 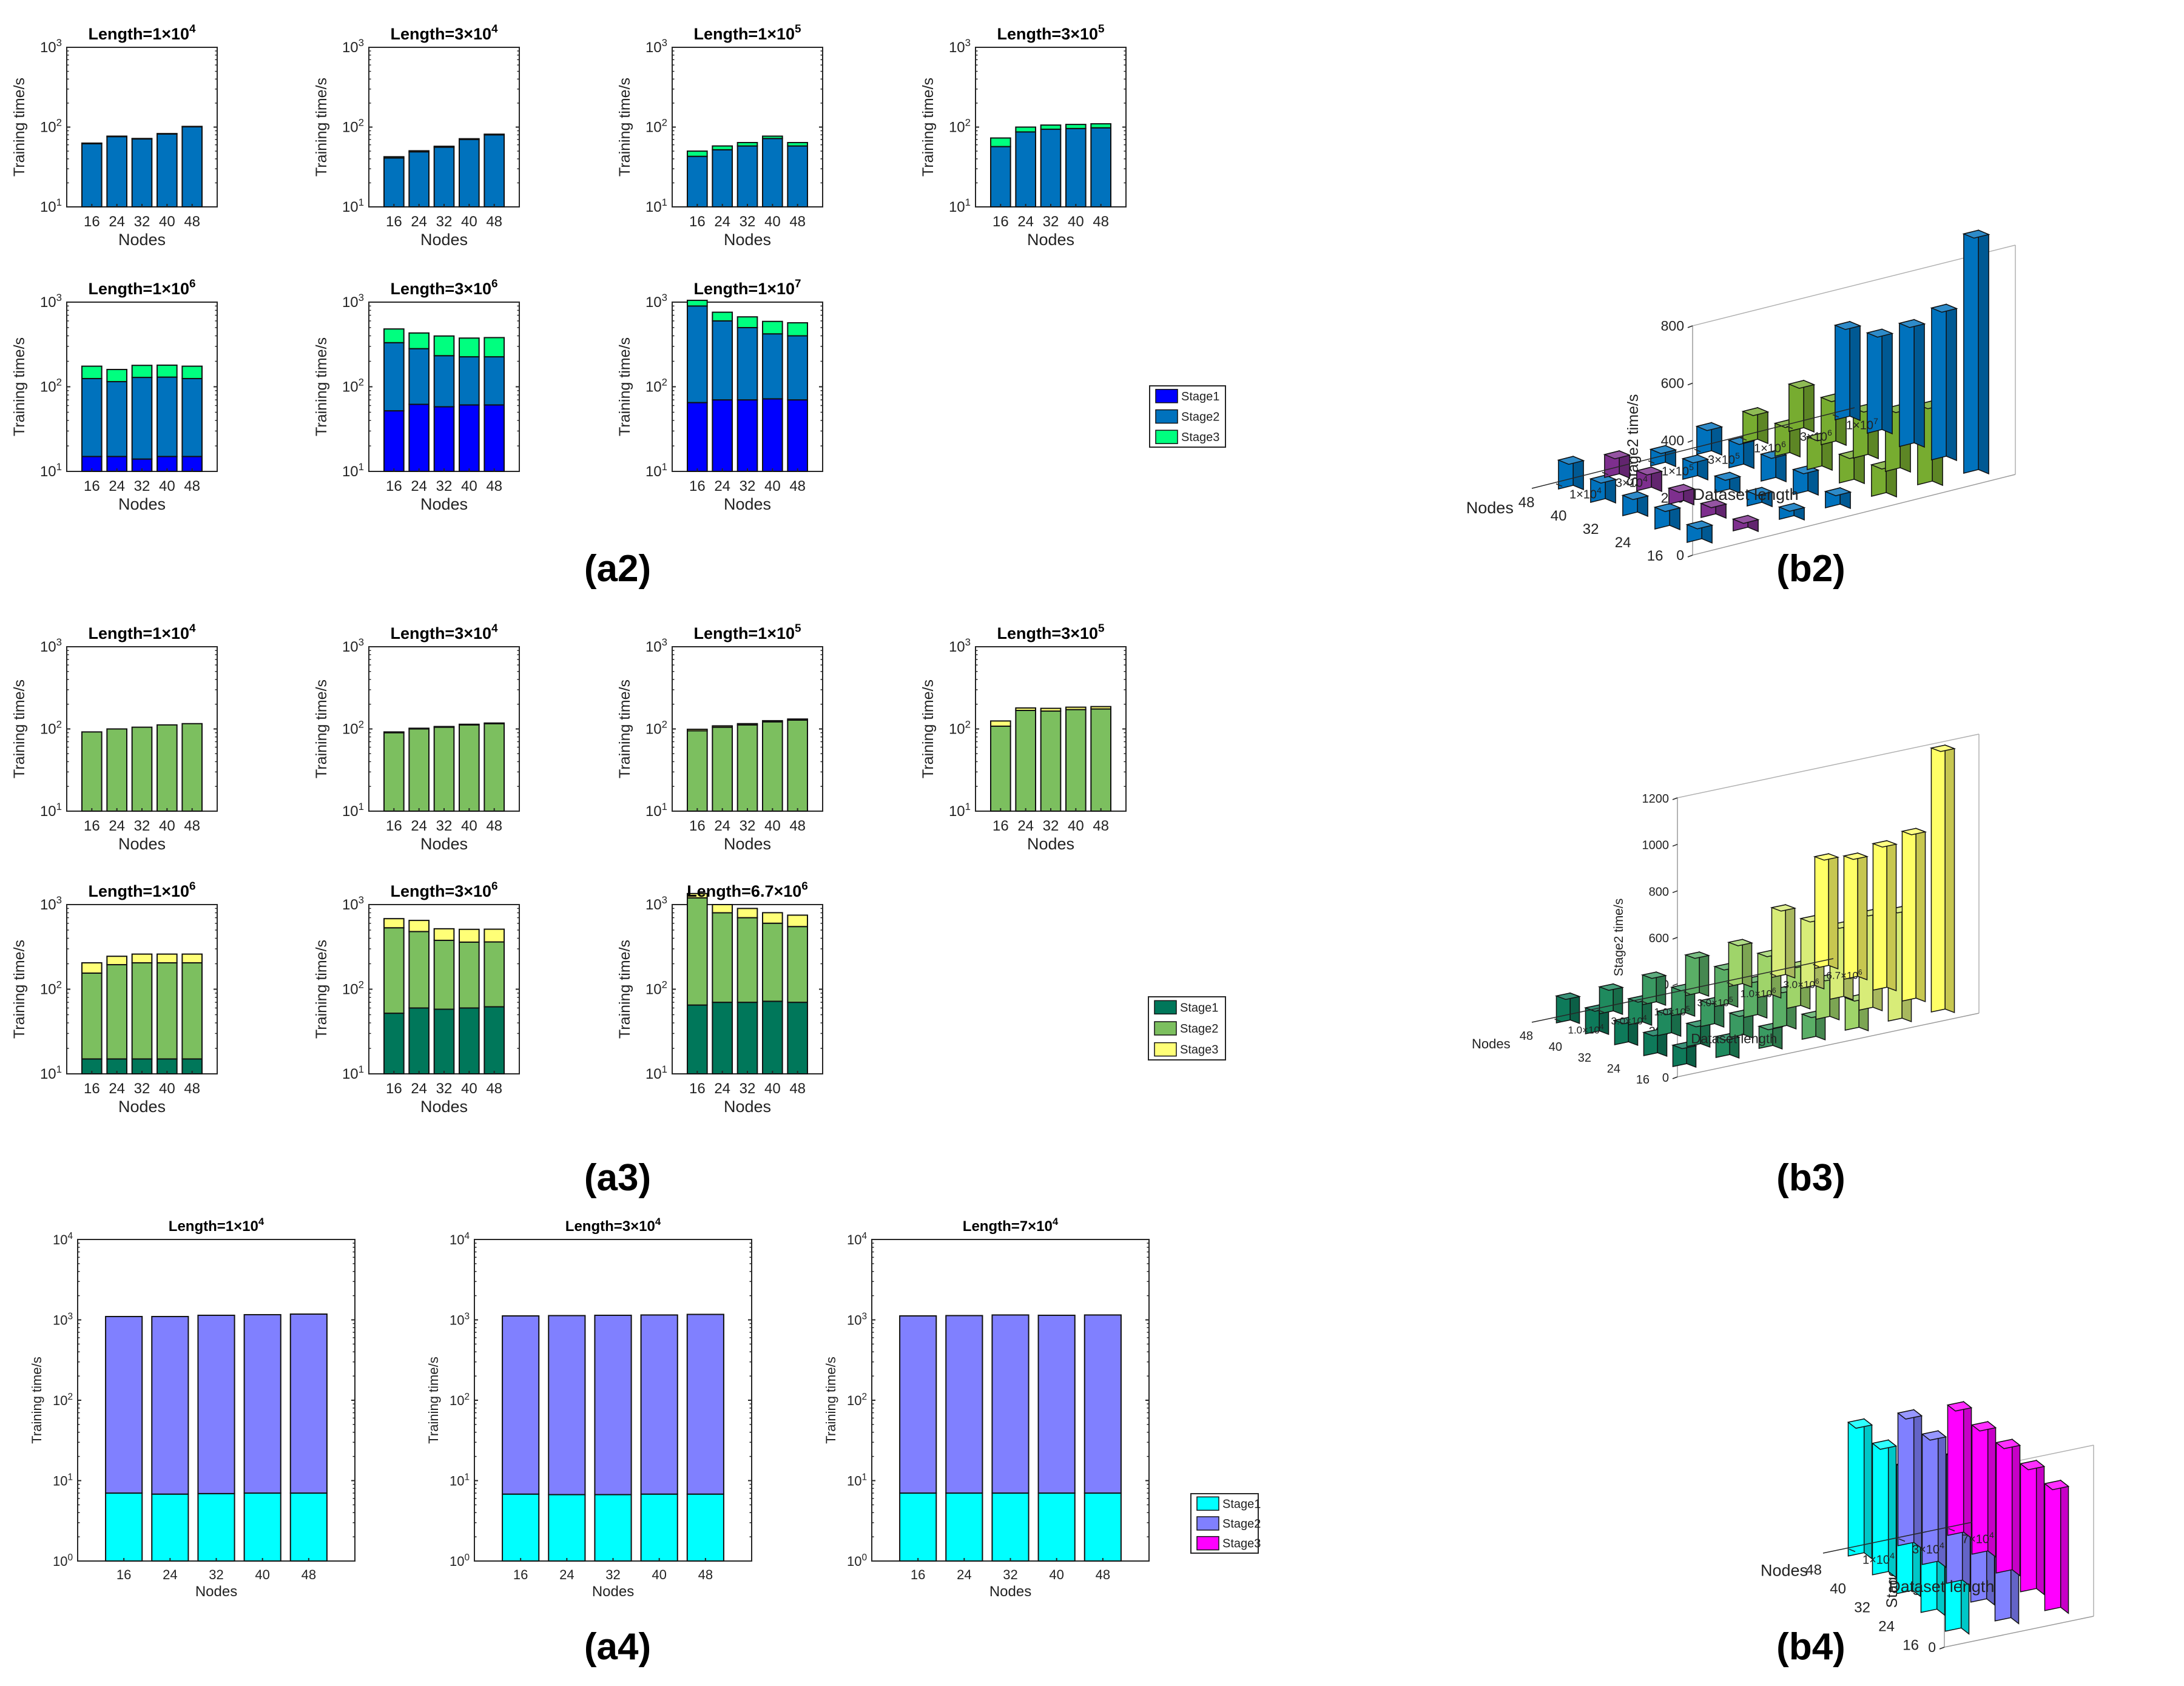 What do you see at coordinates (1681, 495) in the screenshot?
I see `bar3d-32-len1` at bounding box center [1681, 495].